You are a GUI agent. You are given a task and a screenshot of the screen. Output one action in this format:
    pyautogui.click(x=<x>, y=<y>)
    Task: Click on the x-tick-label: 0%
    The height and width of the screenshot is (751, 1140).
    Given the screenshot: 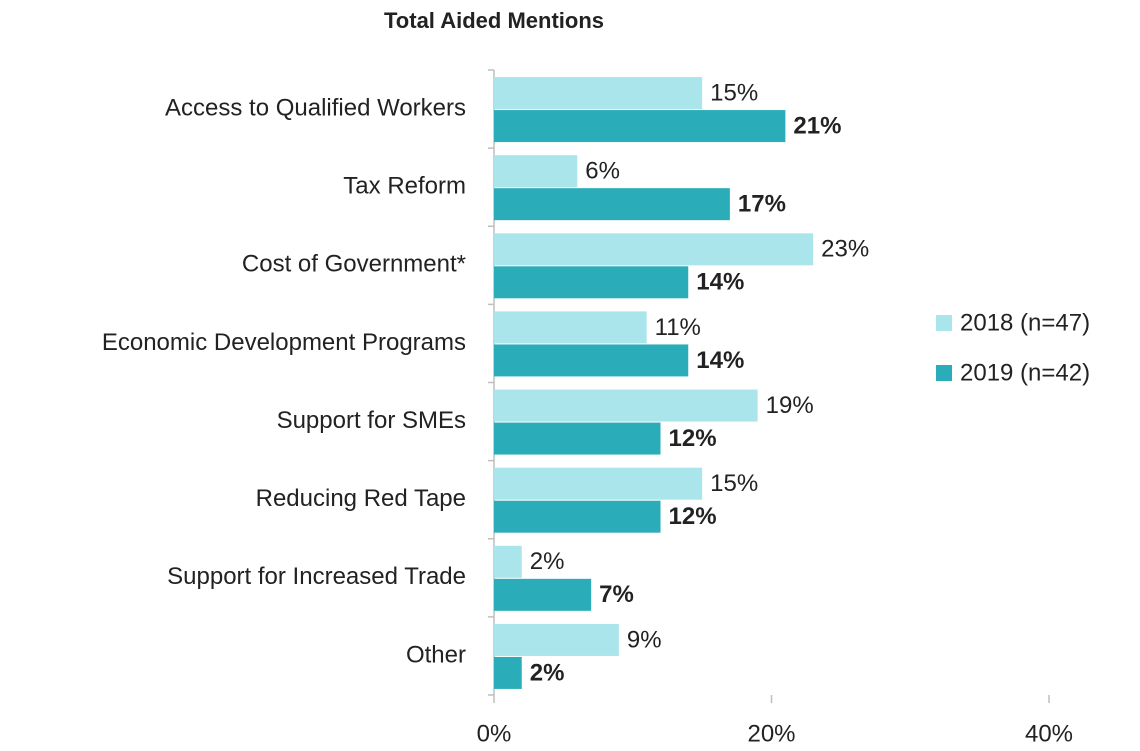 What is the action you would take?
    pyautogui.click(x=494, y=733)
    